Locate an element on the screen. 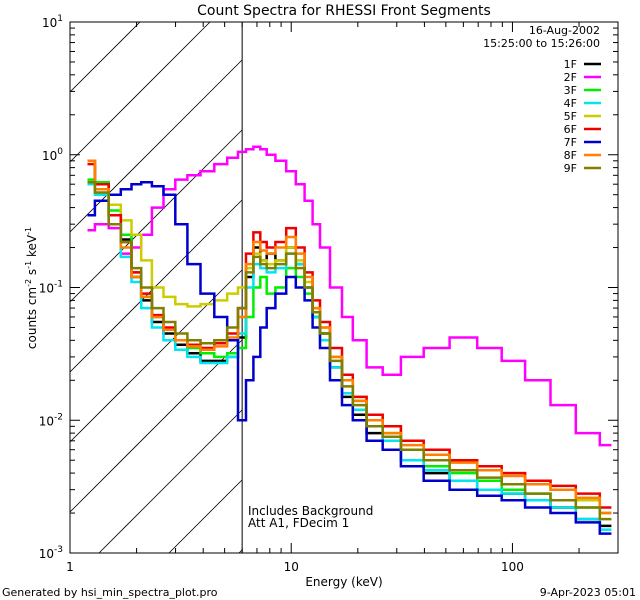 This screenshot has height=600, width=640. y-tick-label: 10⁻² is located at coordinates (51, 420).